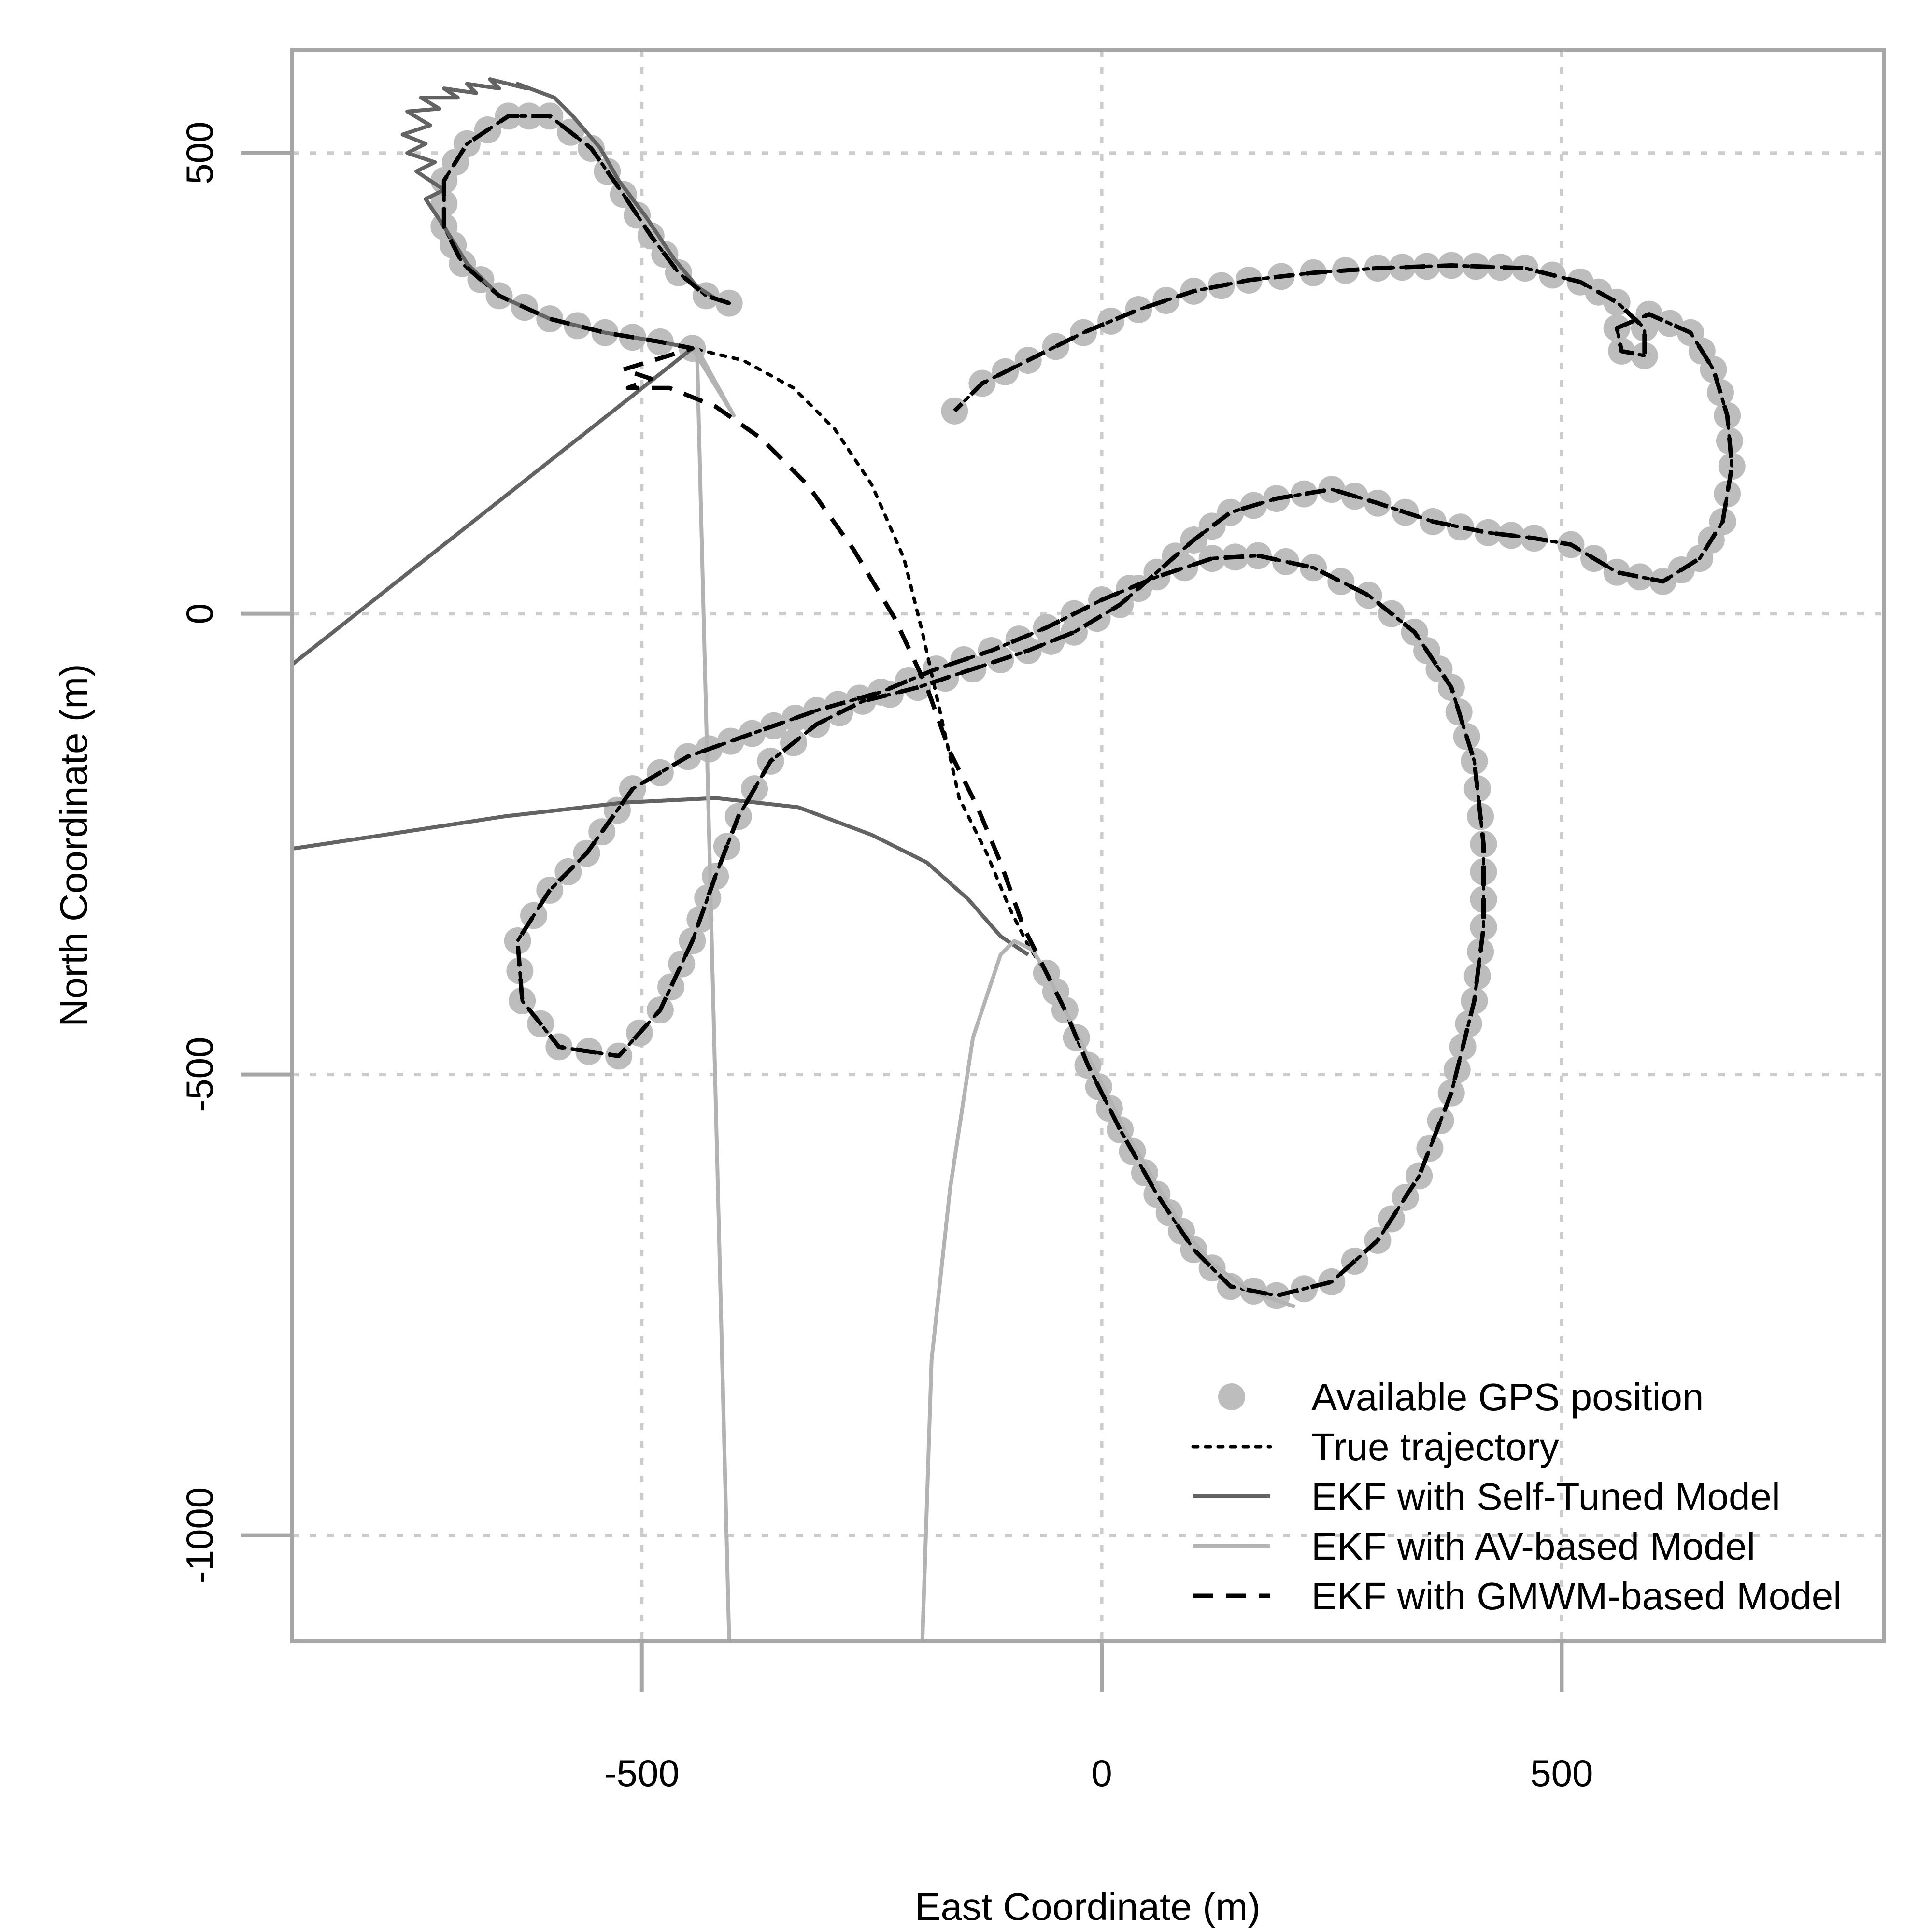  I want to click on y-tick-label-2: -500, so click(199, 1074).